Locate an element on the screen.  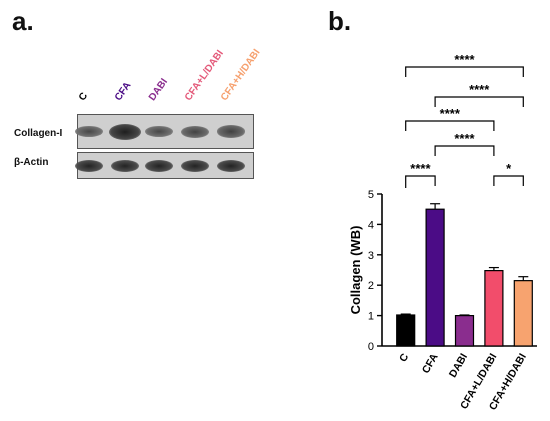
blot-actin is located at coordinates (164, 165).